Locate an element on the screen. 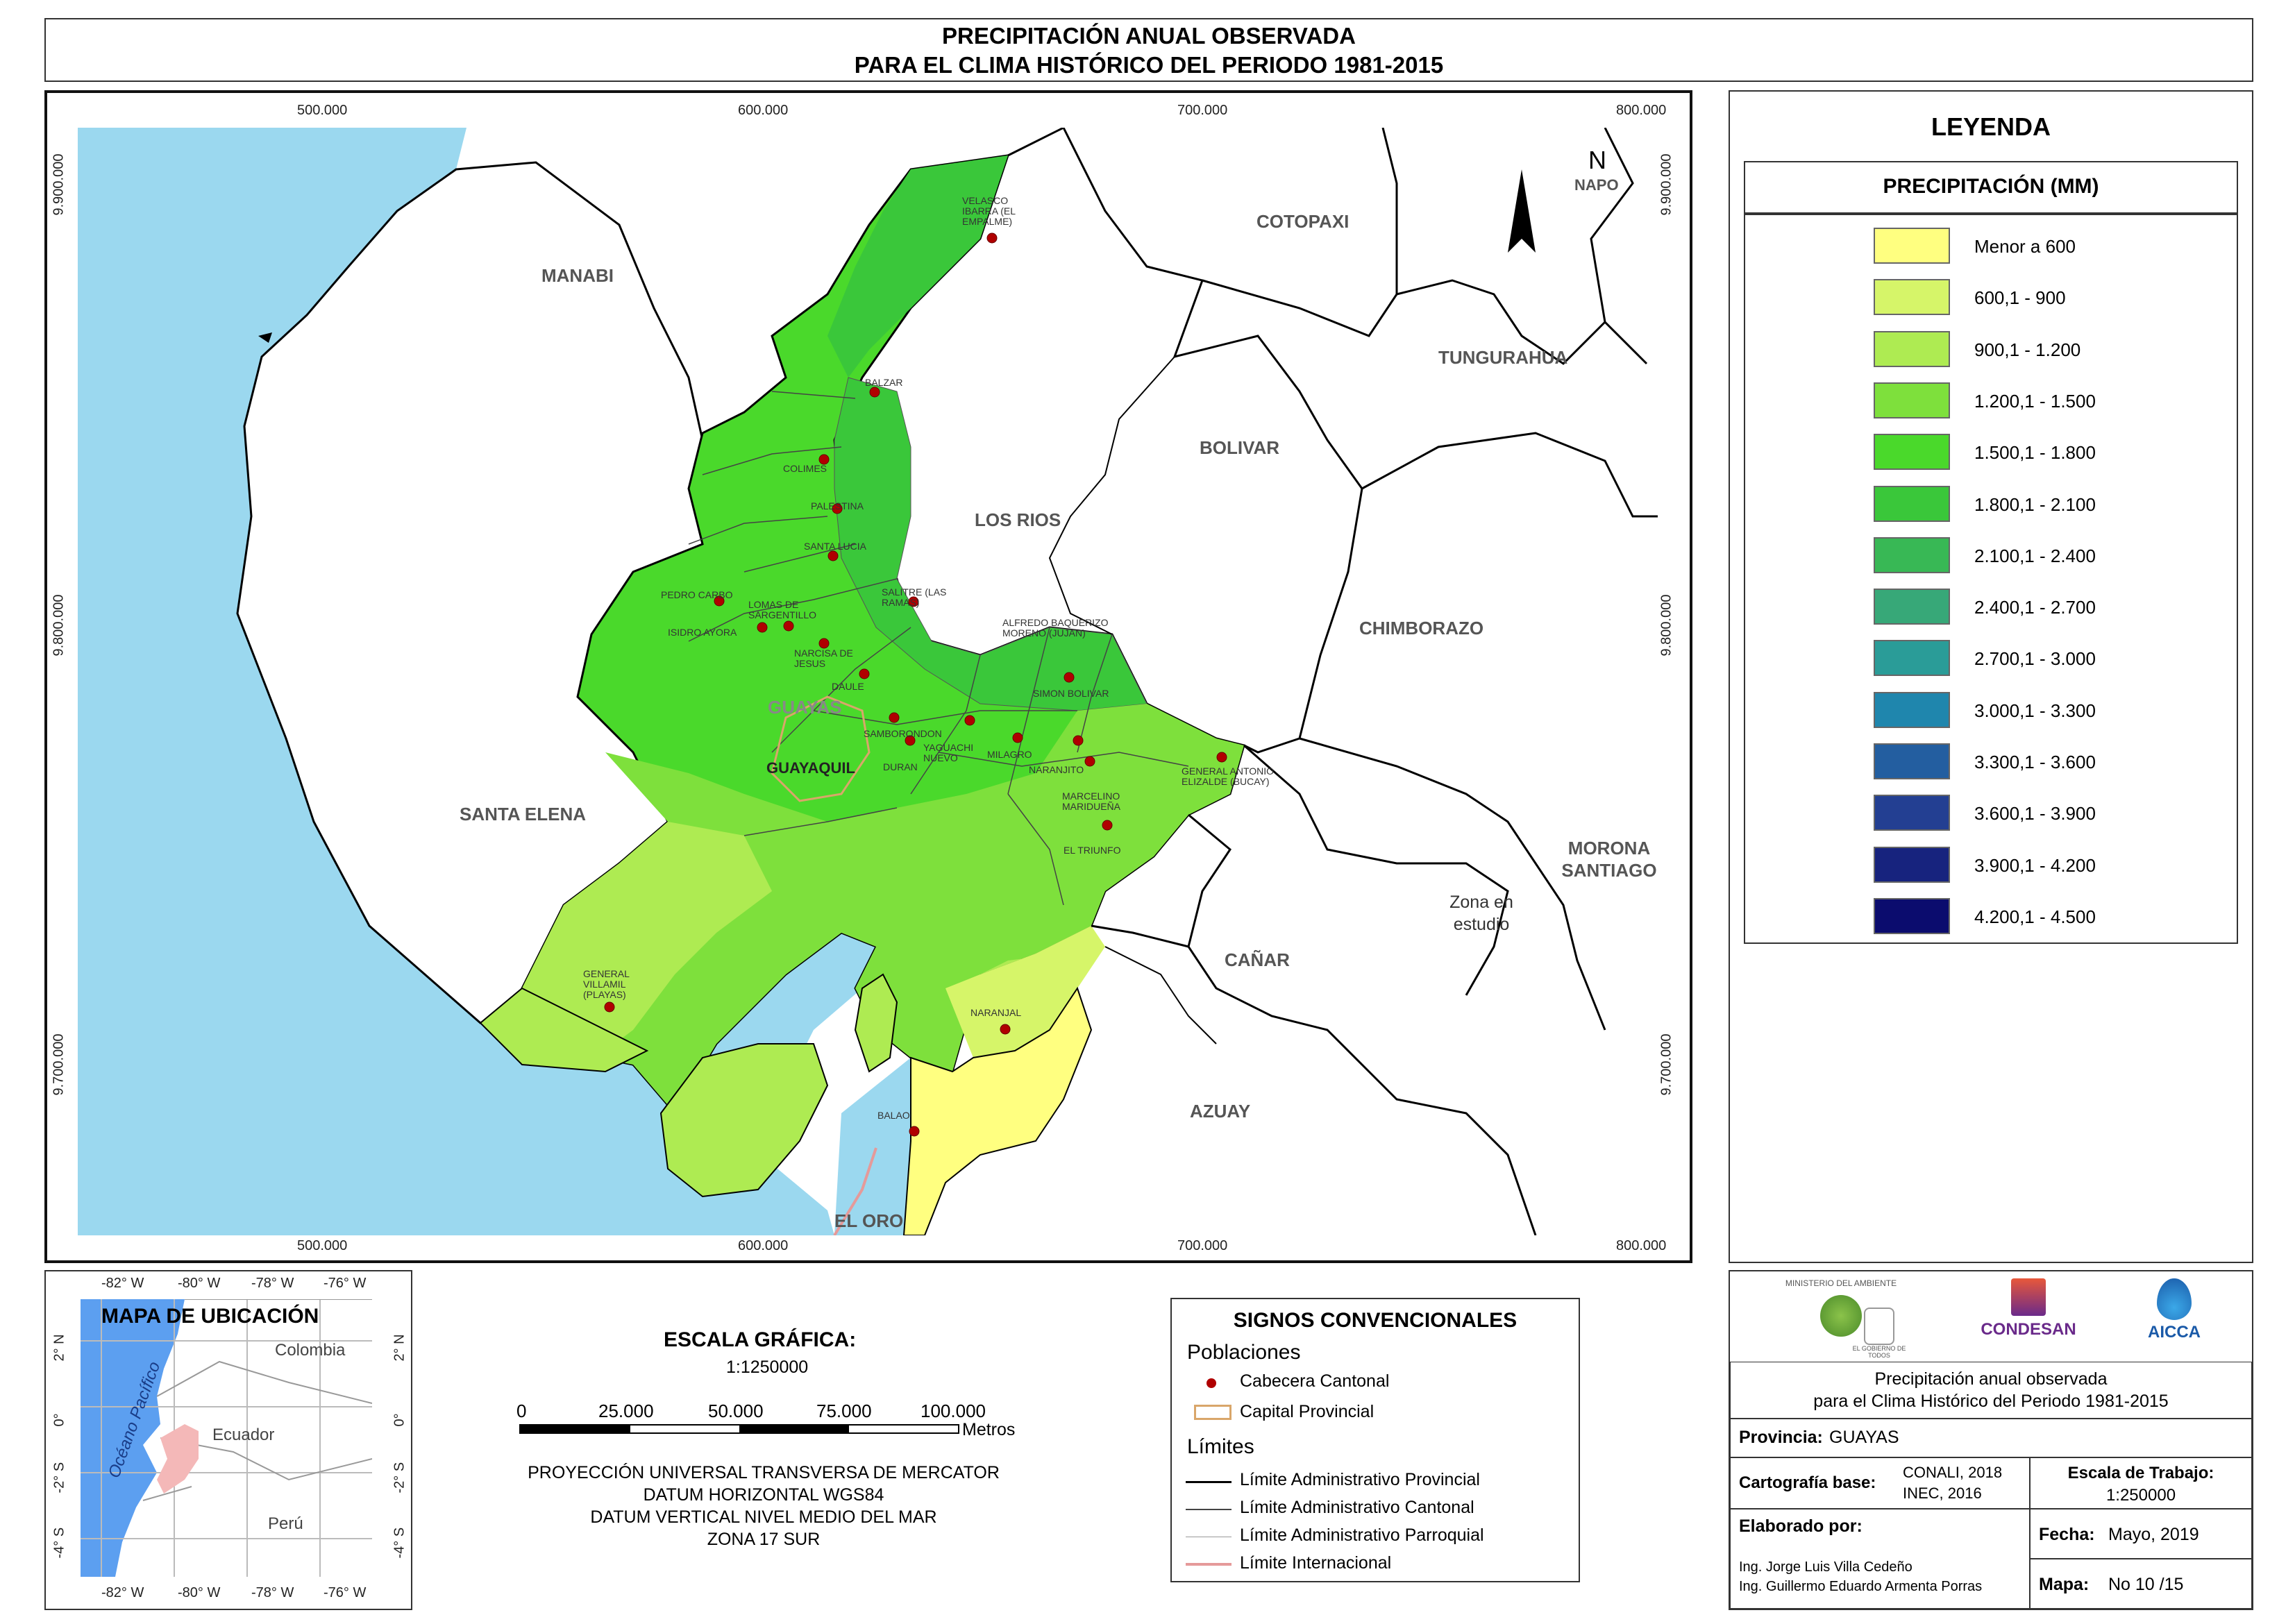 This screenshot has height=1624, width=2295. location-map-title: MAPA DE UBICACIÓN is located at coordinates (210, 1316).